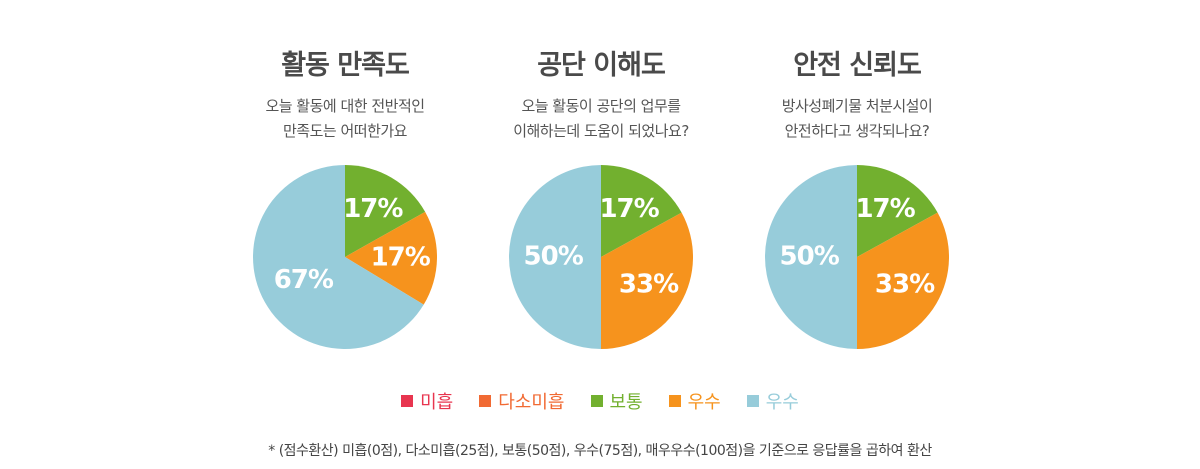 Image resolution: width=1200 pixels, height=469 pixels. What do you see at coordinates (857, 65) in the screenshot?
I see `chart-title: 안전 신뢰도` at bounding box center [857, 65].